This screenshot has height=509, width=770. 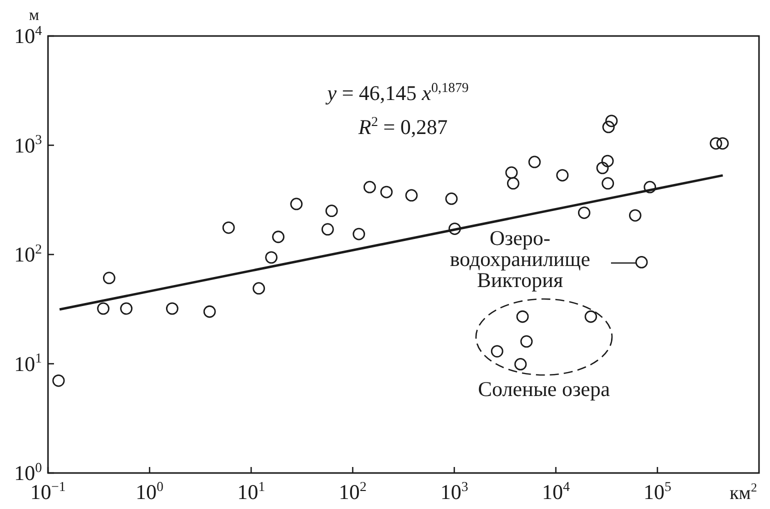 I want to click on annotation: Соленые озера, so click(x=544, y=389).